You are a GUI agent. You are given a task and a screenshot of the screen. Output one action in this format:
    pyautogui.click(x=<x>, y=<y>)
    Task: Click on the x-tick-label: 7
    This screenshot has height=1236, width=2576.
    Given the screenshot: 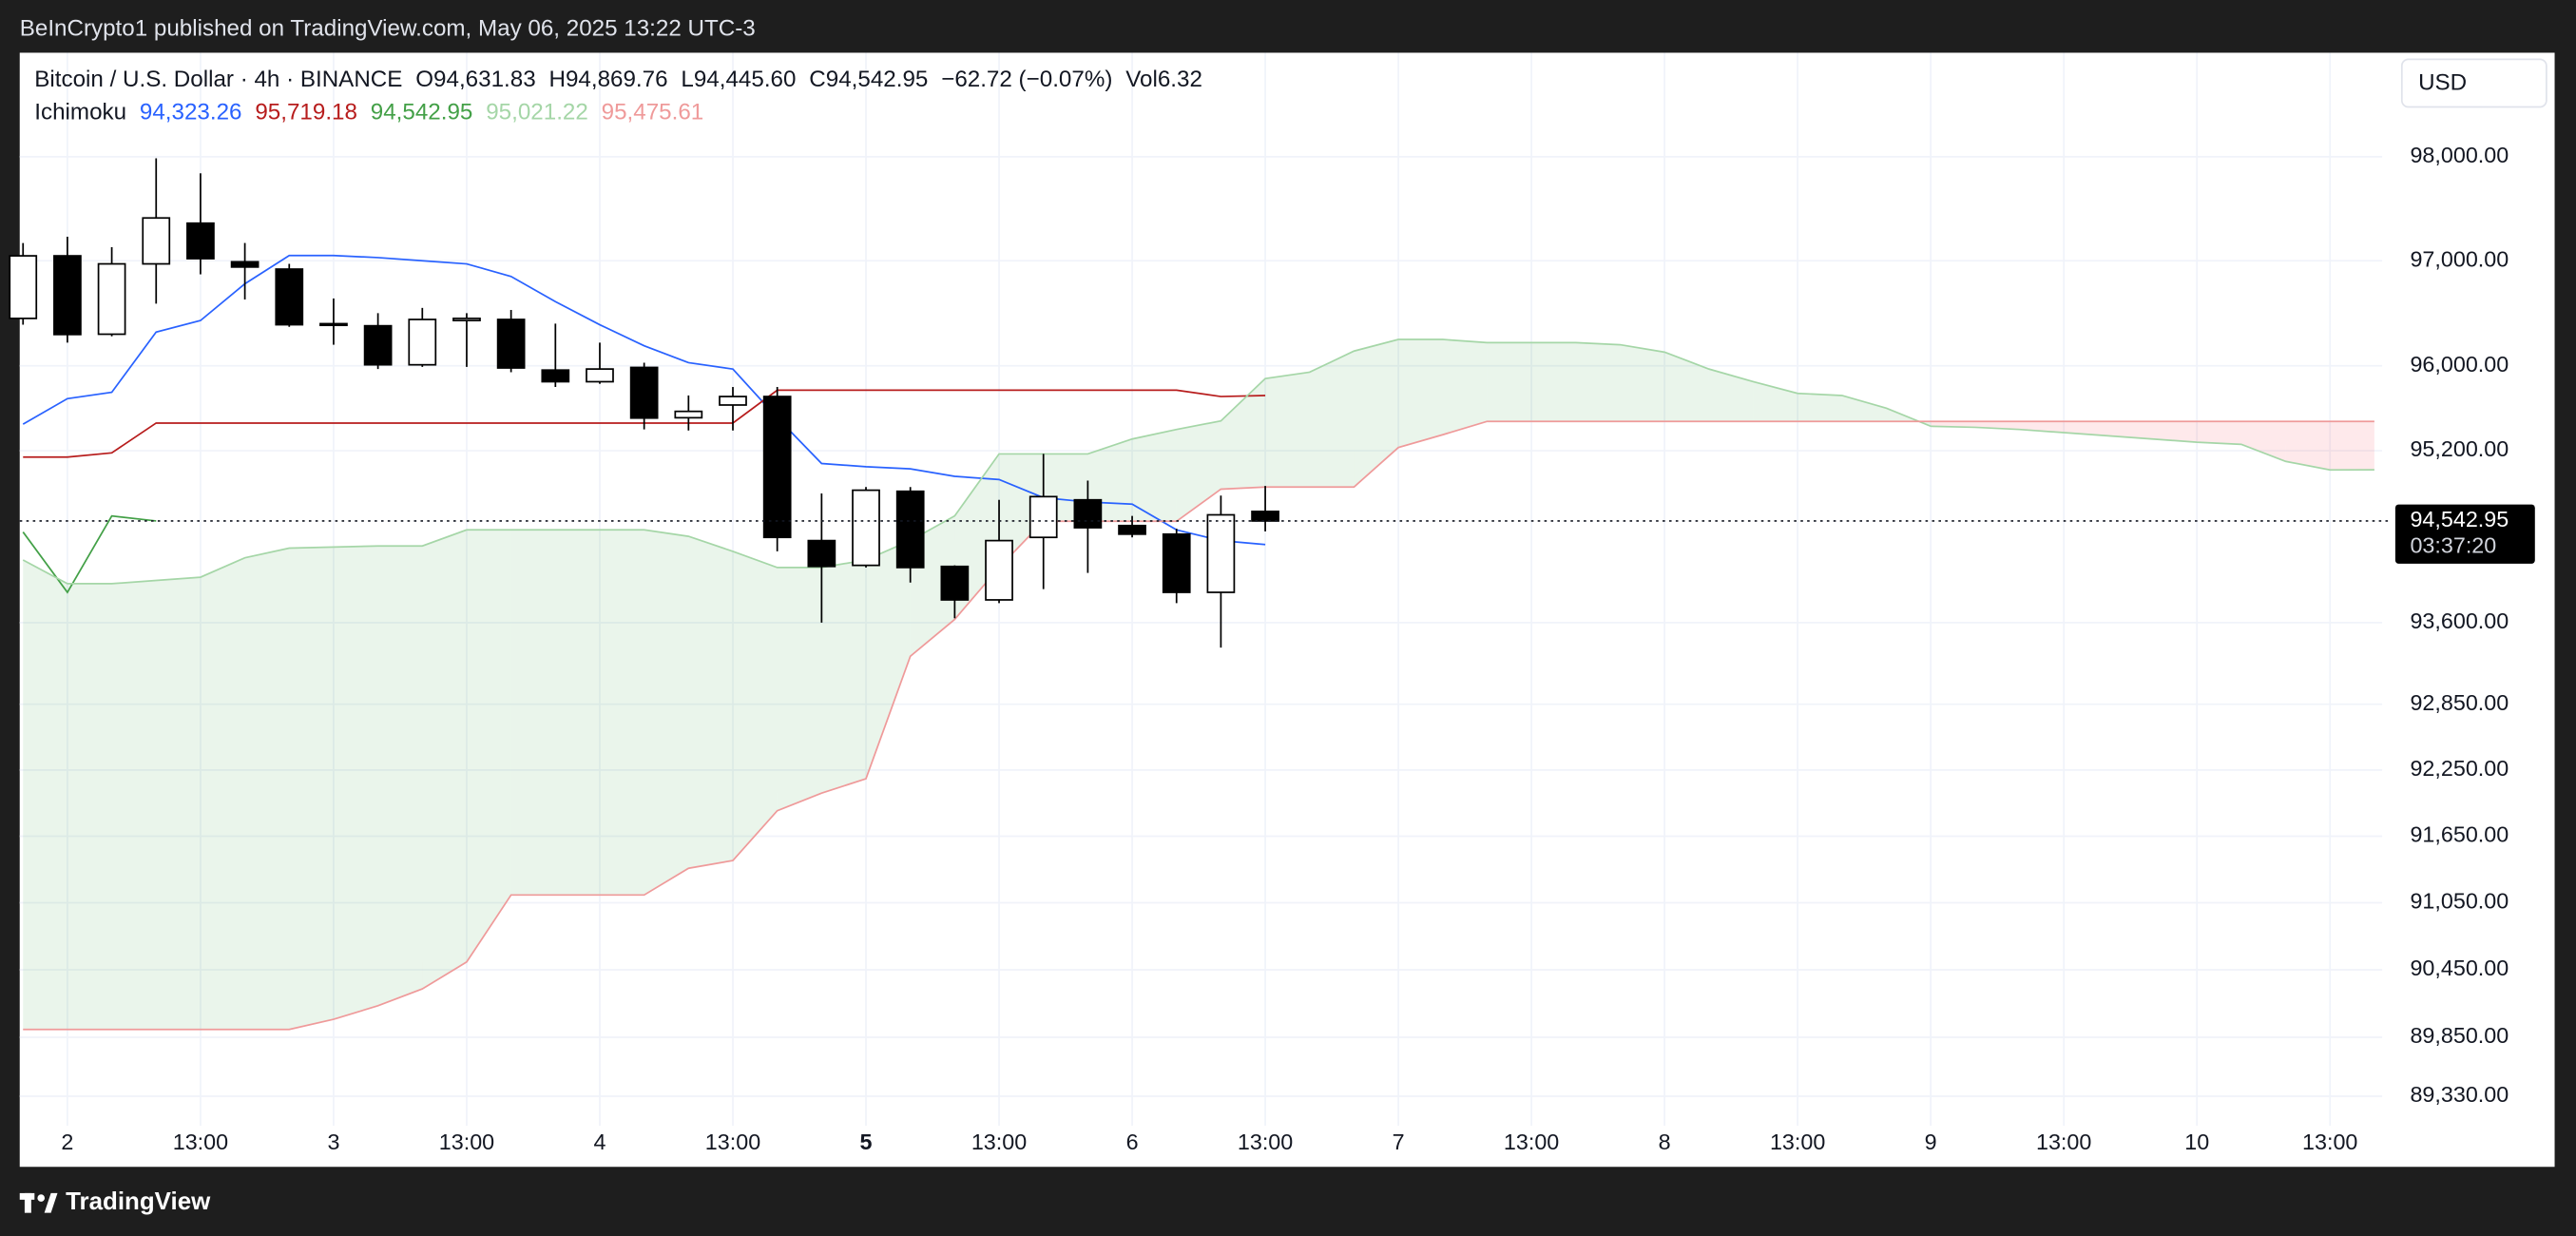 What is the action you would take?
    pyautogui.click(x=1399, y=1142)
    